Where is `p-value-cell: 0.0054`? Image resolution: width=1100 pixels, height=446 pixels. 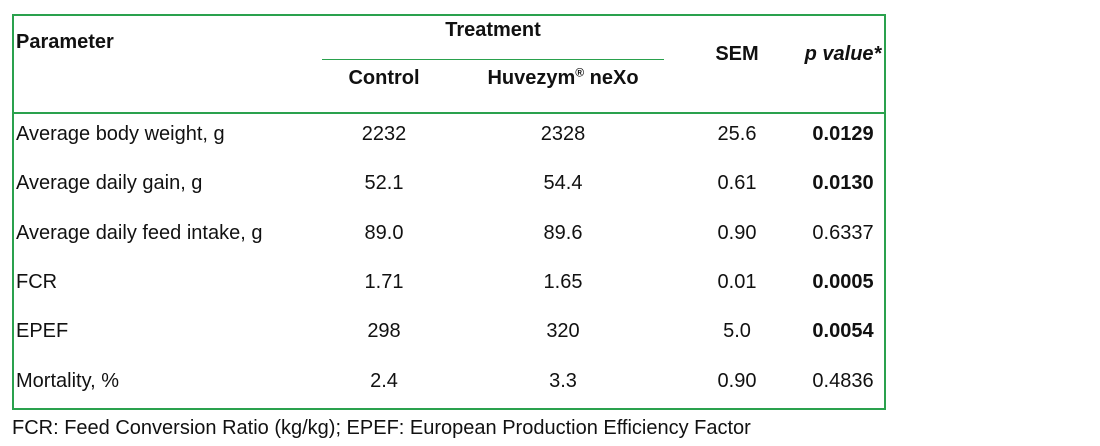 p-value-cell: 0.0054 is located at coordinates (843, 331).